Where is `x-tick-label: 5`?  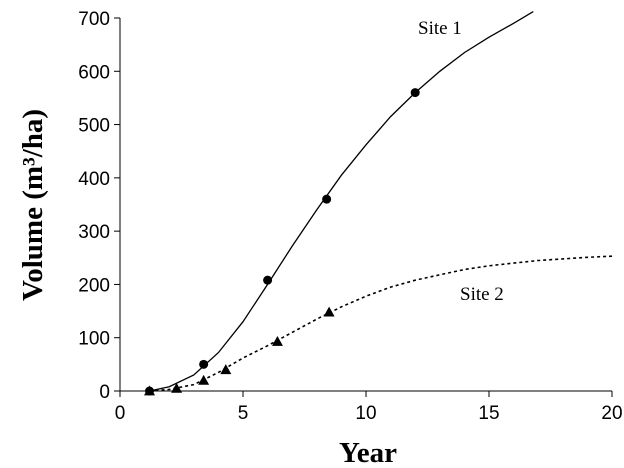 x-tick-label: 5 is located at coordinates (243, 413).